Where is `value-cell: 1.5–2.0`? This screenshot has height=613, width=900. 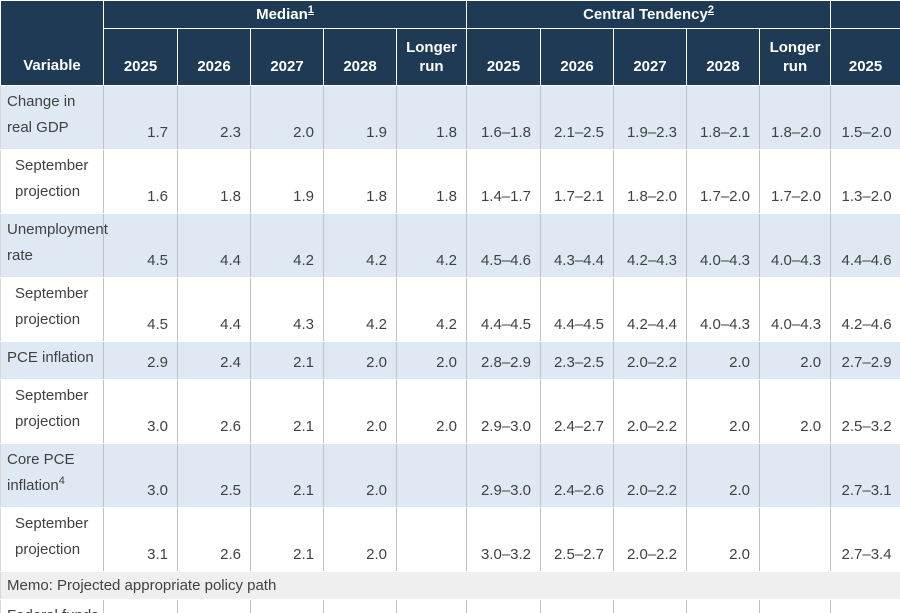
value-cell: 1.5–2.0 is located at coordinates (865, 117).